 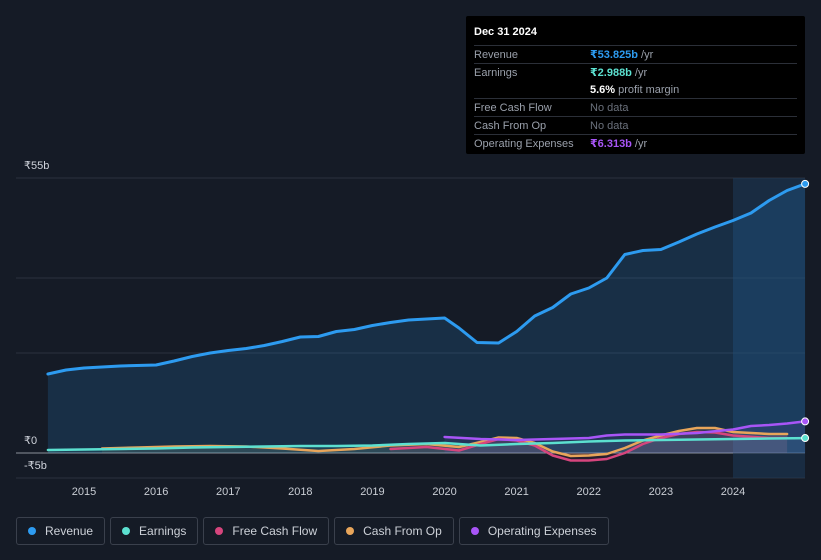 I want to click on legend-item-cash-from-op: Cash From Op, so click(x=394, y=531).